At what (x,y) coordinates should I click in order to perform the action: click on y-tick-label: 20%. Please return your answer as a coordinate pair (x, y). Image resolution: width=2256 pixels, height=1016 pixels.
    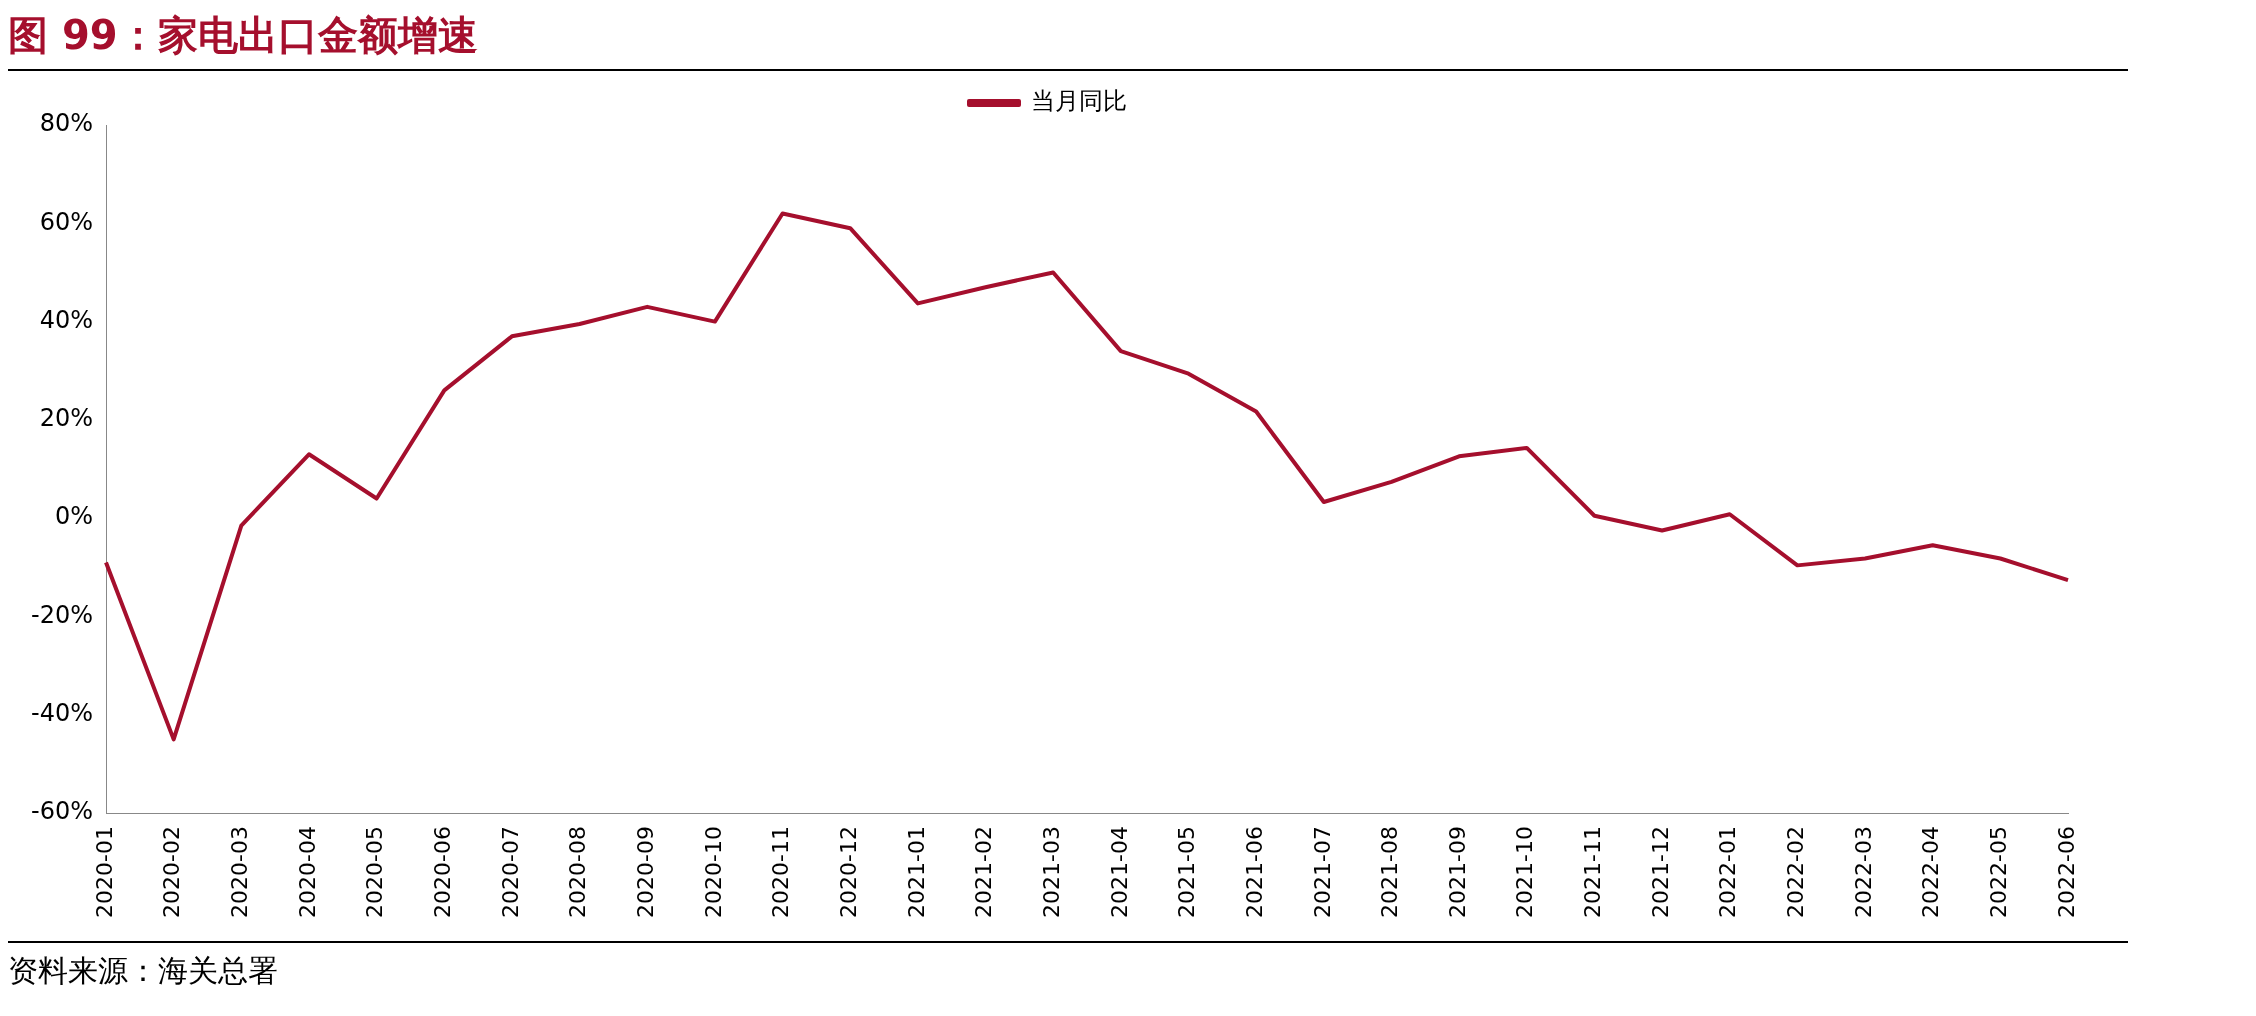
    Looking at the image, I should click on (66, 418).